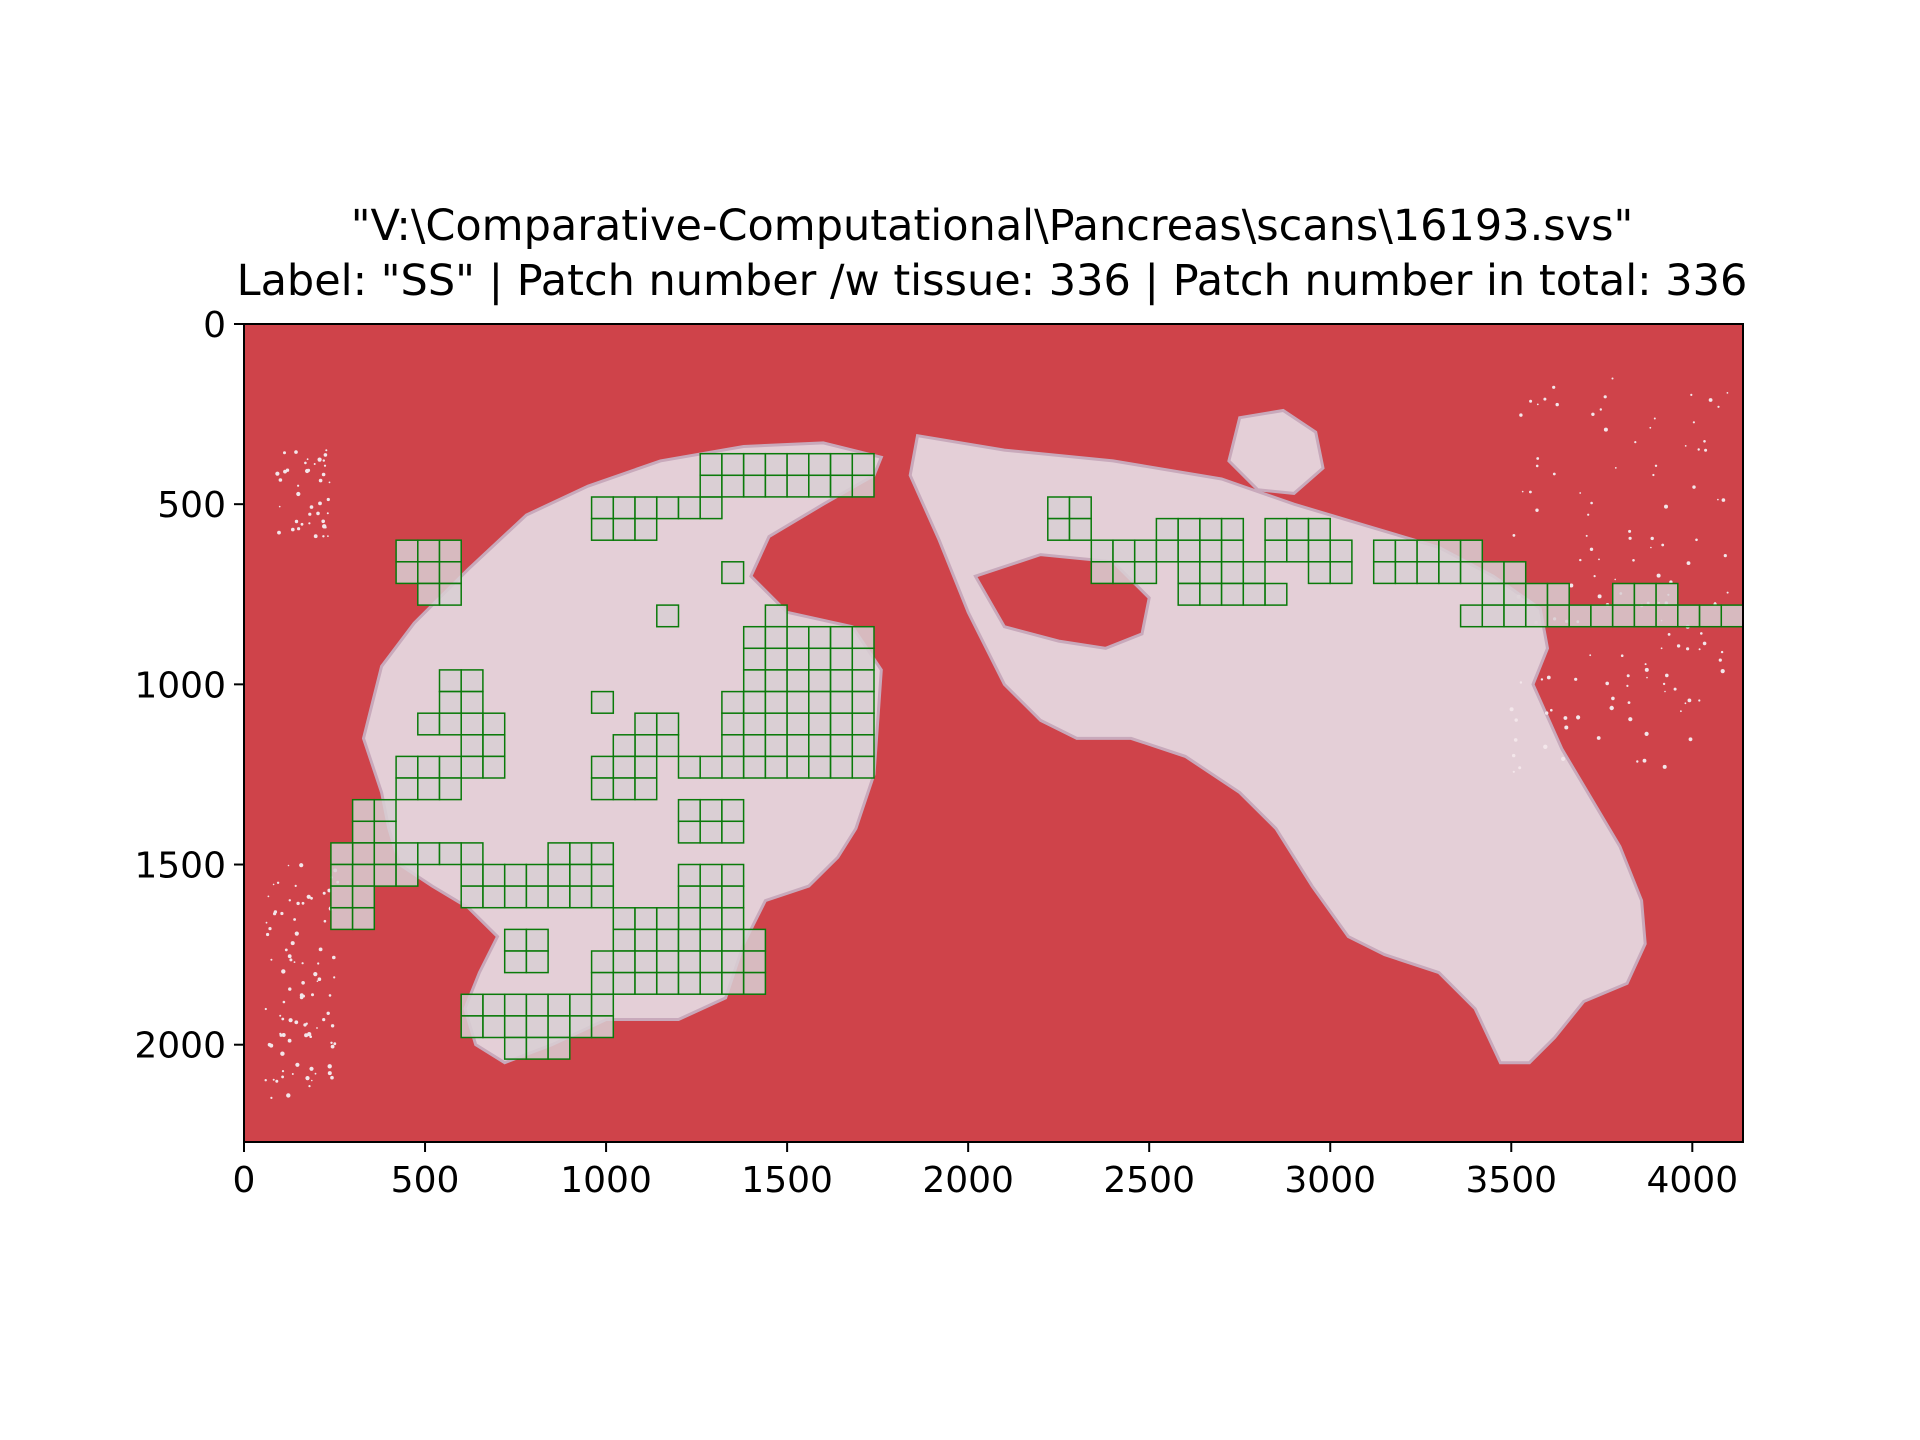  What do you see at coordinates (180, 866) in the screenshot?
I see `y-tick-label: 1500` at bounding box center [180, 866].